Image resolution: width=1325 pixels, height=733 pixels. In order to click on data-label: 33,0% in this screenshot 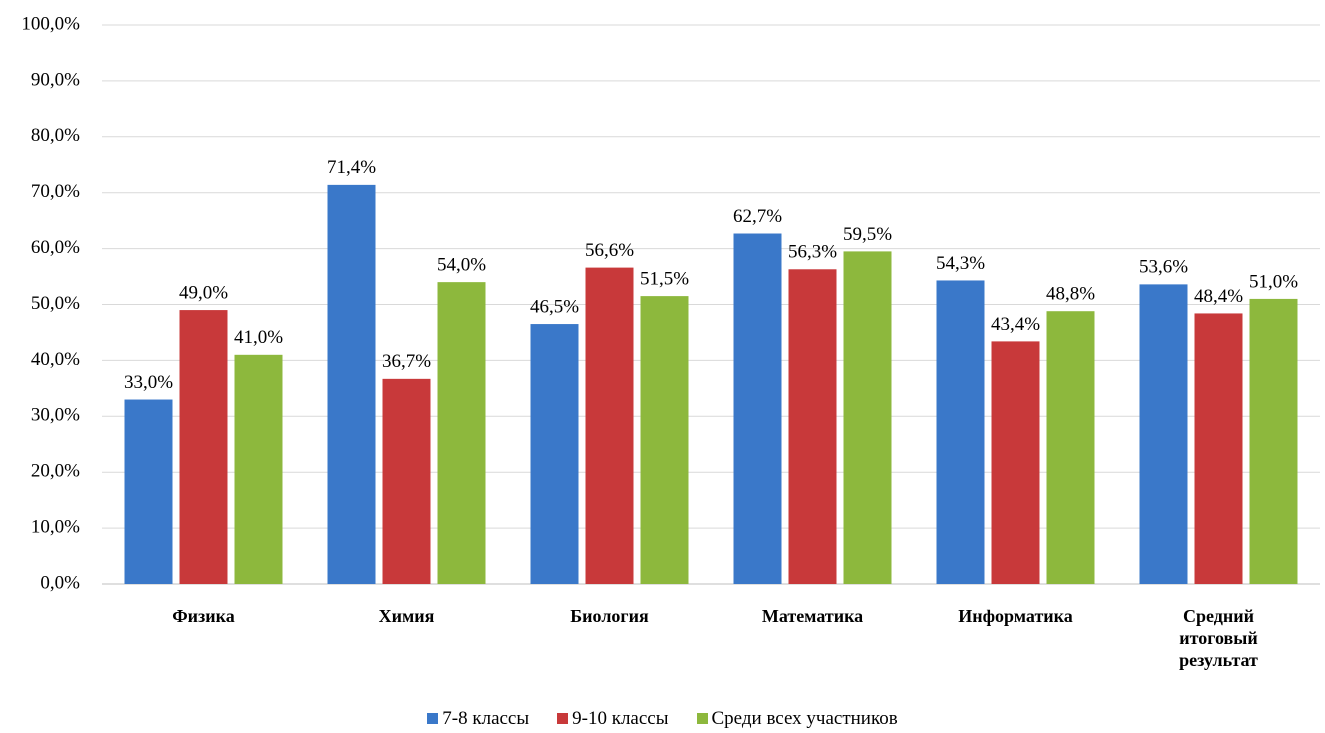, I will do `click(148, 382)`.